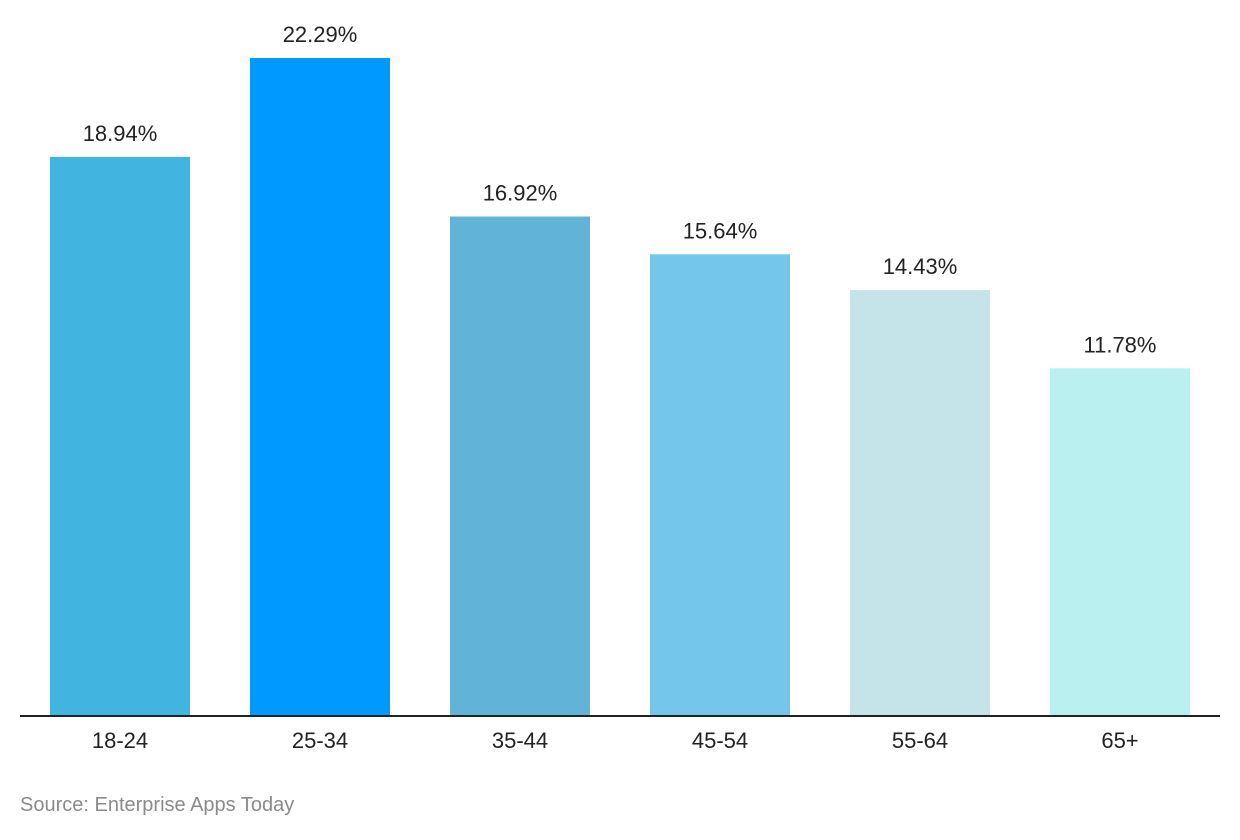  Describe the element at coordinates (720, 230) in the screenshot. I see `value-label-45-54: 15.64%` at that location.